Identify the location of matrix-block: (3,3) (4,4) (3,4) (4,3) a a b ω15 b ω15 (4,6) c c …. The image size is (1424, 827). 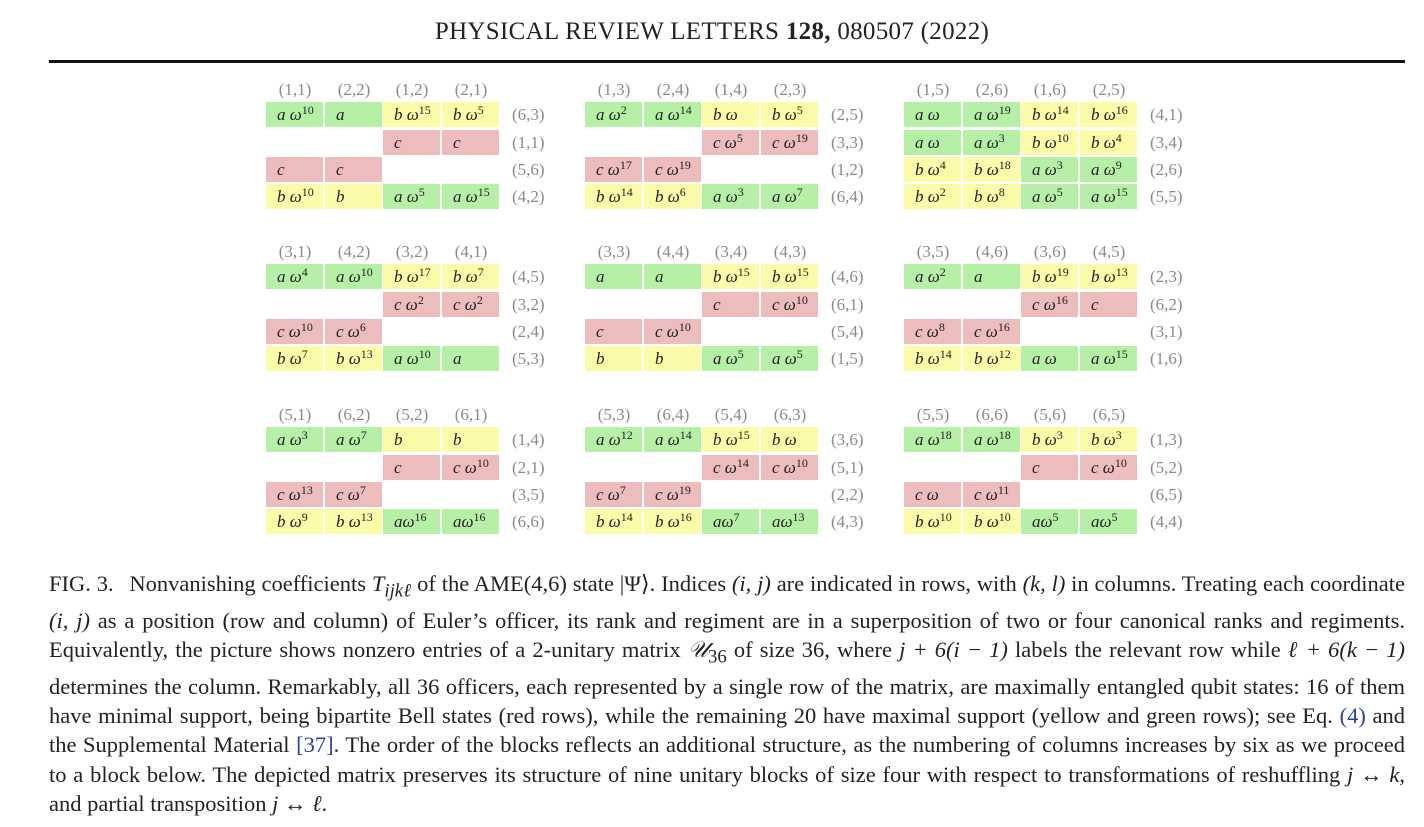
(735, 306).